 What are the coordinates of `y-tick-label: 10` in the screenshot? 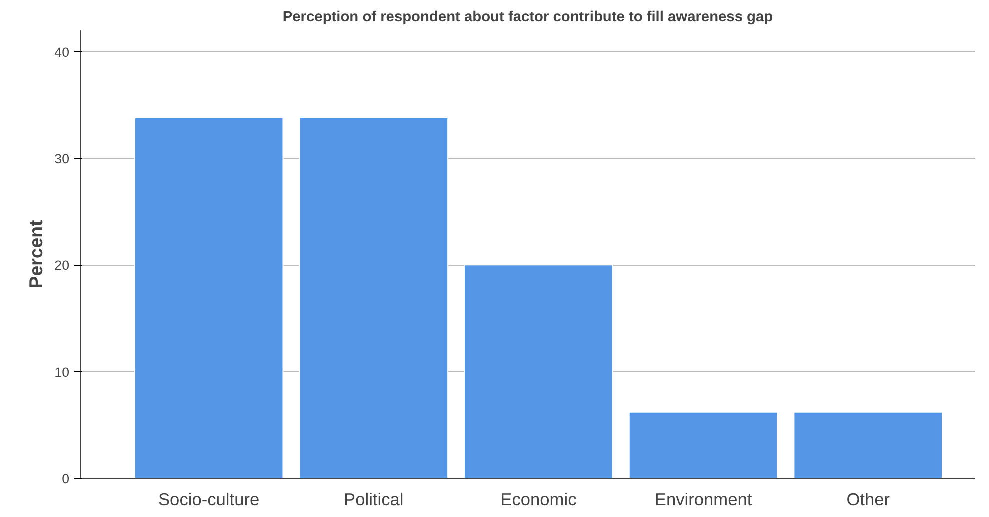 It's located at (62, 372).